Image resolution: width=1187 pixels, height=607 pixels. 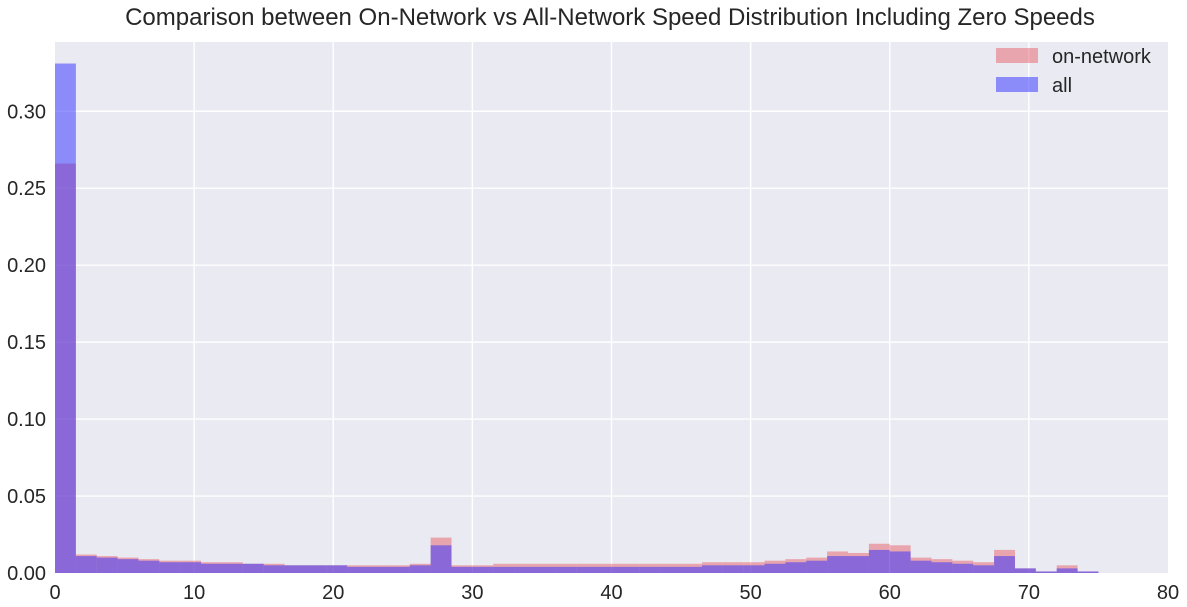 I want to click on y-tick-label: 0.30, so click(x=26, y=112).